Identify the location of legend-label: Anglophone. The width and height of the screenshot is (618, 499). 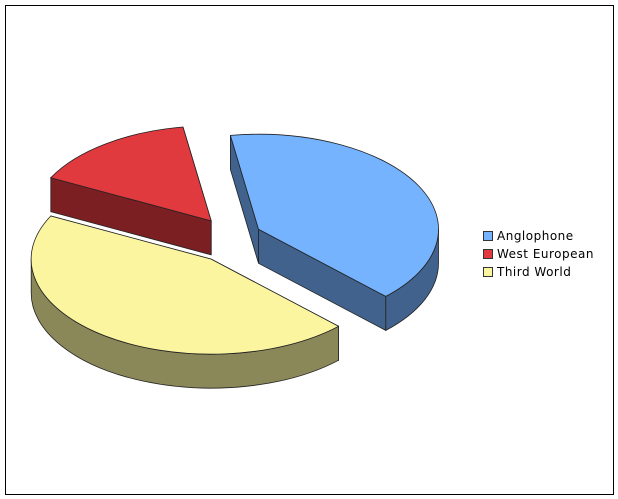
(535, 236).